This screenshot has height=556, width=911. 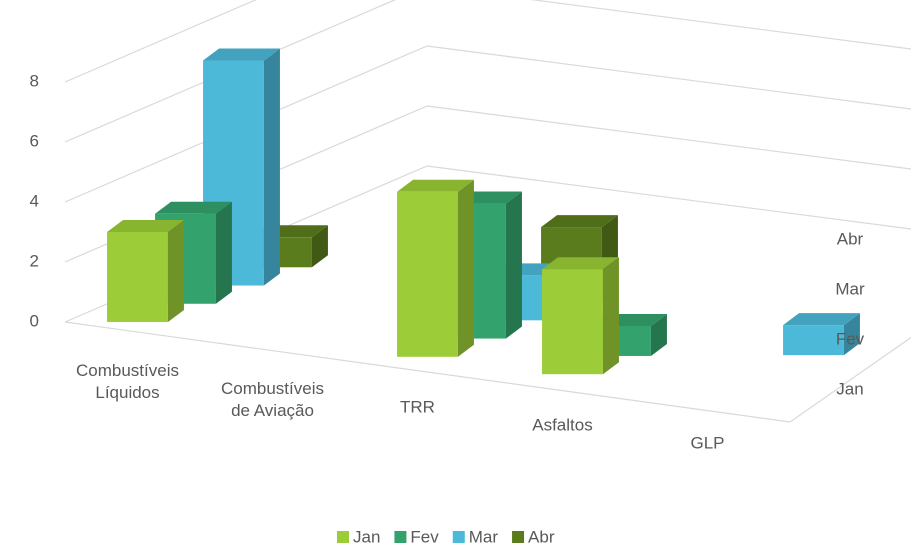 What do you see at coordinates (849, 388) in the screenshot?
I see `depth-label: Jan` at bounding box center [849, 388].